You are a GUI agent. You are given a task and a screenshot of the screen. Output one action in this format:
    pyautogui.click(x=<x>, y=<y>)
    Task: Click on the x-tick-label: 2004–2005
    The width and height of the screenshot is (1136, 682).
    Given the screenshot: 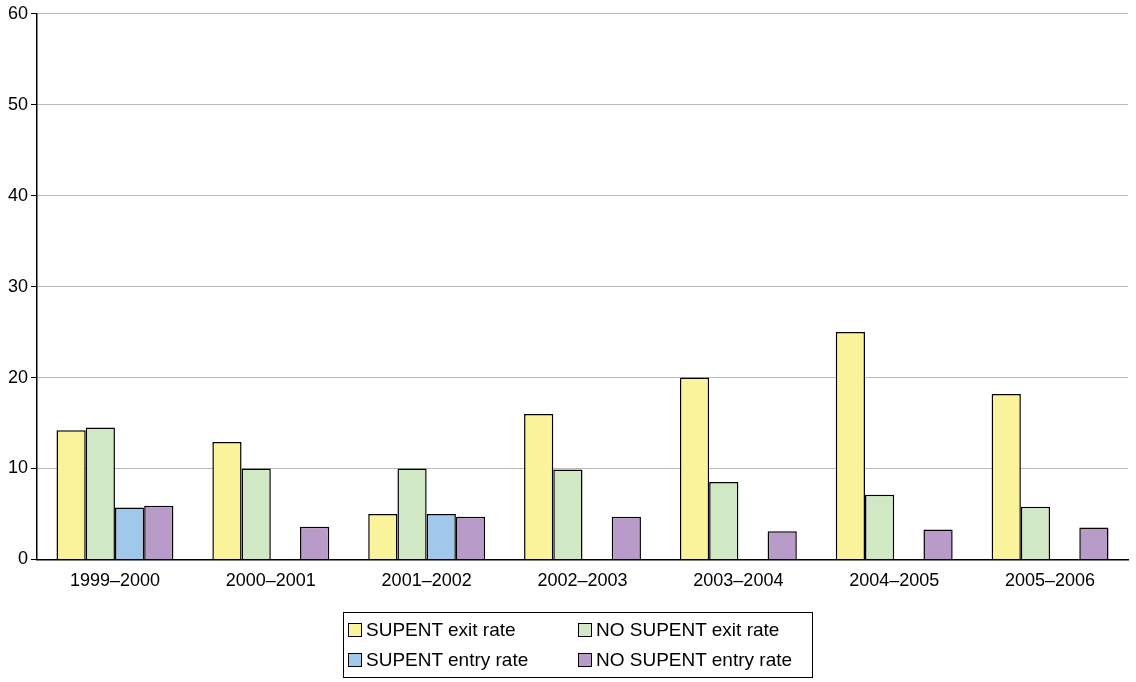 What is the action you would take?
    pyautogui.click(x=894, y=580)
    